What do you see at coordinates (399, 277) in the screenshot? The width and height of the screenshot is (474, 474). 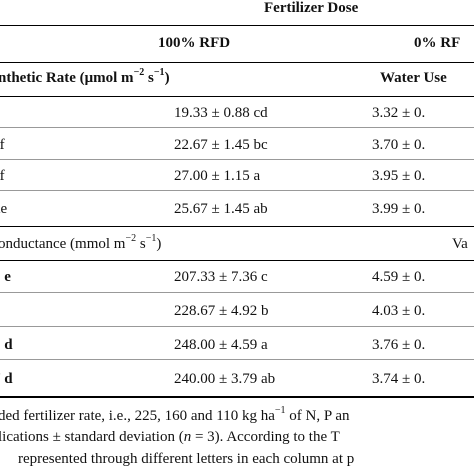 I see `row2-1-col3: 4.59 ± 0.` at bounding box center [399, 277].